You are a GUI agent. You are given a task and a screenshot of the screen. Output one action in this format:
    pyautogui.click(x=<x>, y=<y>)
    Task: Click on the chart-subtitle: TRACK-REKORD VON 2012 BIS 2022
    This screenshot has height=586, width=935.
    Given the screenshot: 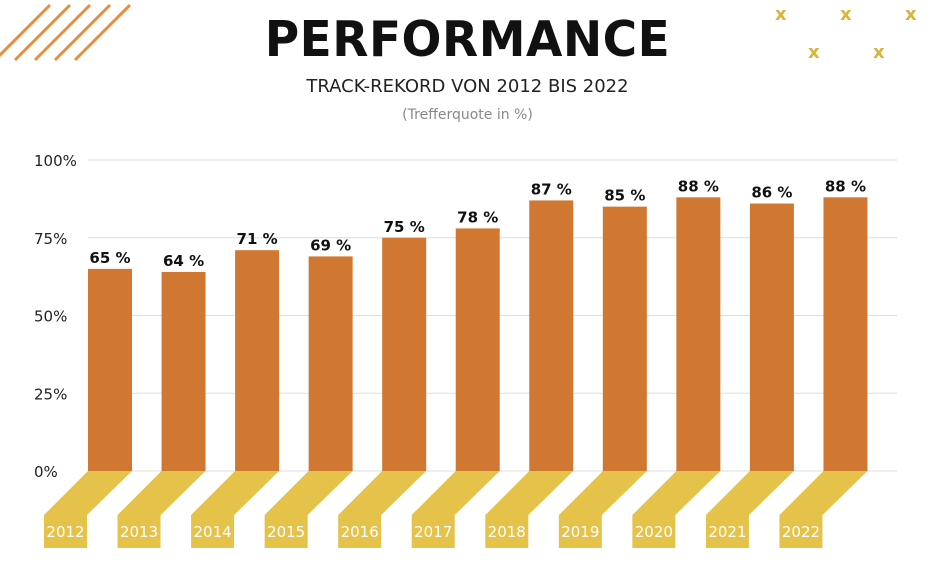 What is the action you would take?
    pyautogui.click(x=467, y=86)
    